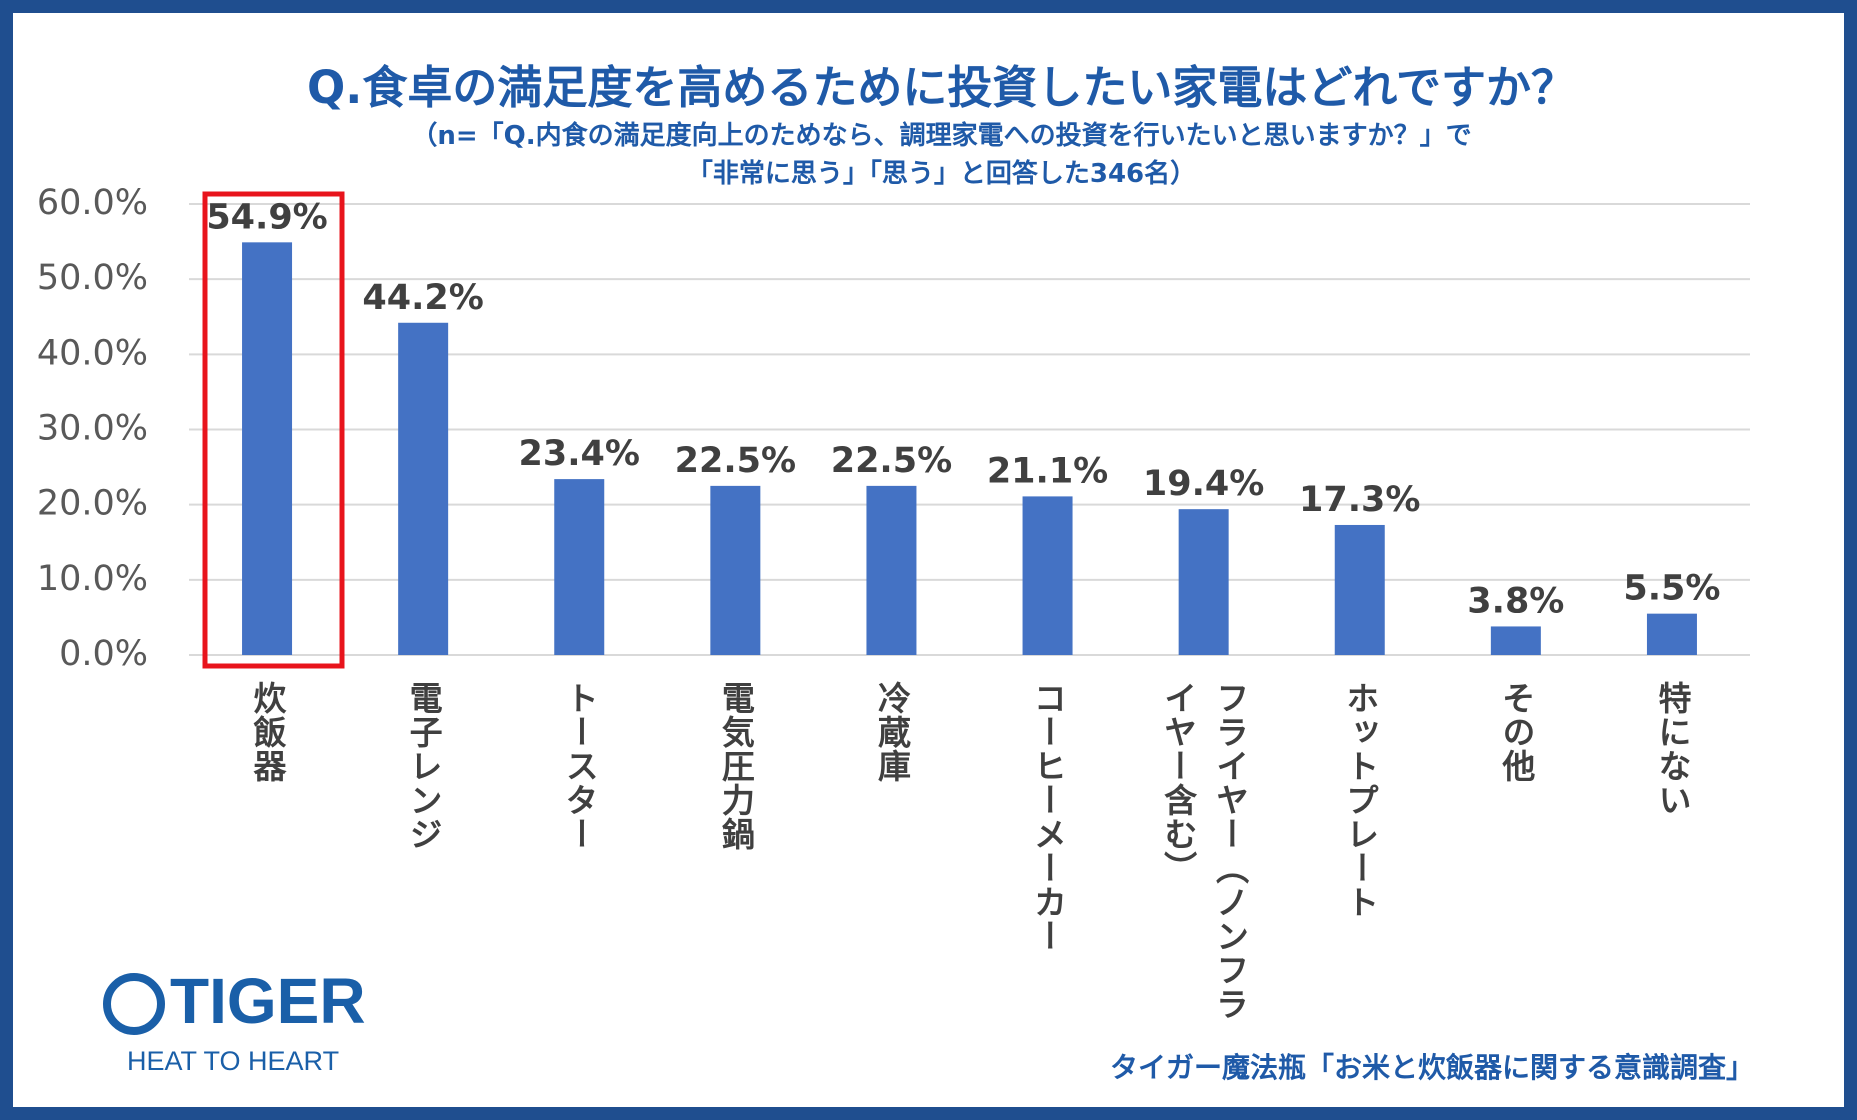  What do you see at coordinates (1671, 589) in the screenshot?
I see `value-label: 5.5%` at bounding box center [1671, 589].